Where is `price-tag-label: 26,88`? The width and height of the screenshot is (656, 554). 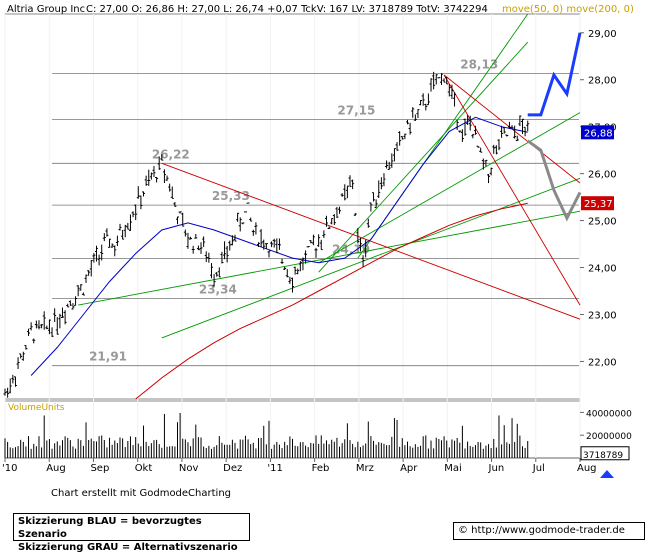
price-tag-label: 26,88 is located at coordinates (598, 133).